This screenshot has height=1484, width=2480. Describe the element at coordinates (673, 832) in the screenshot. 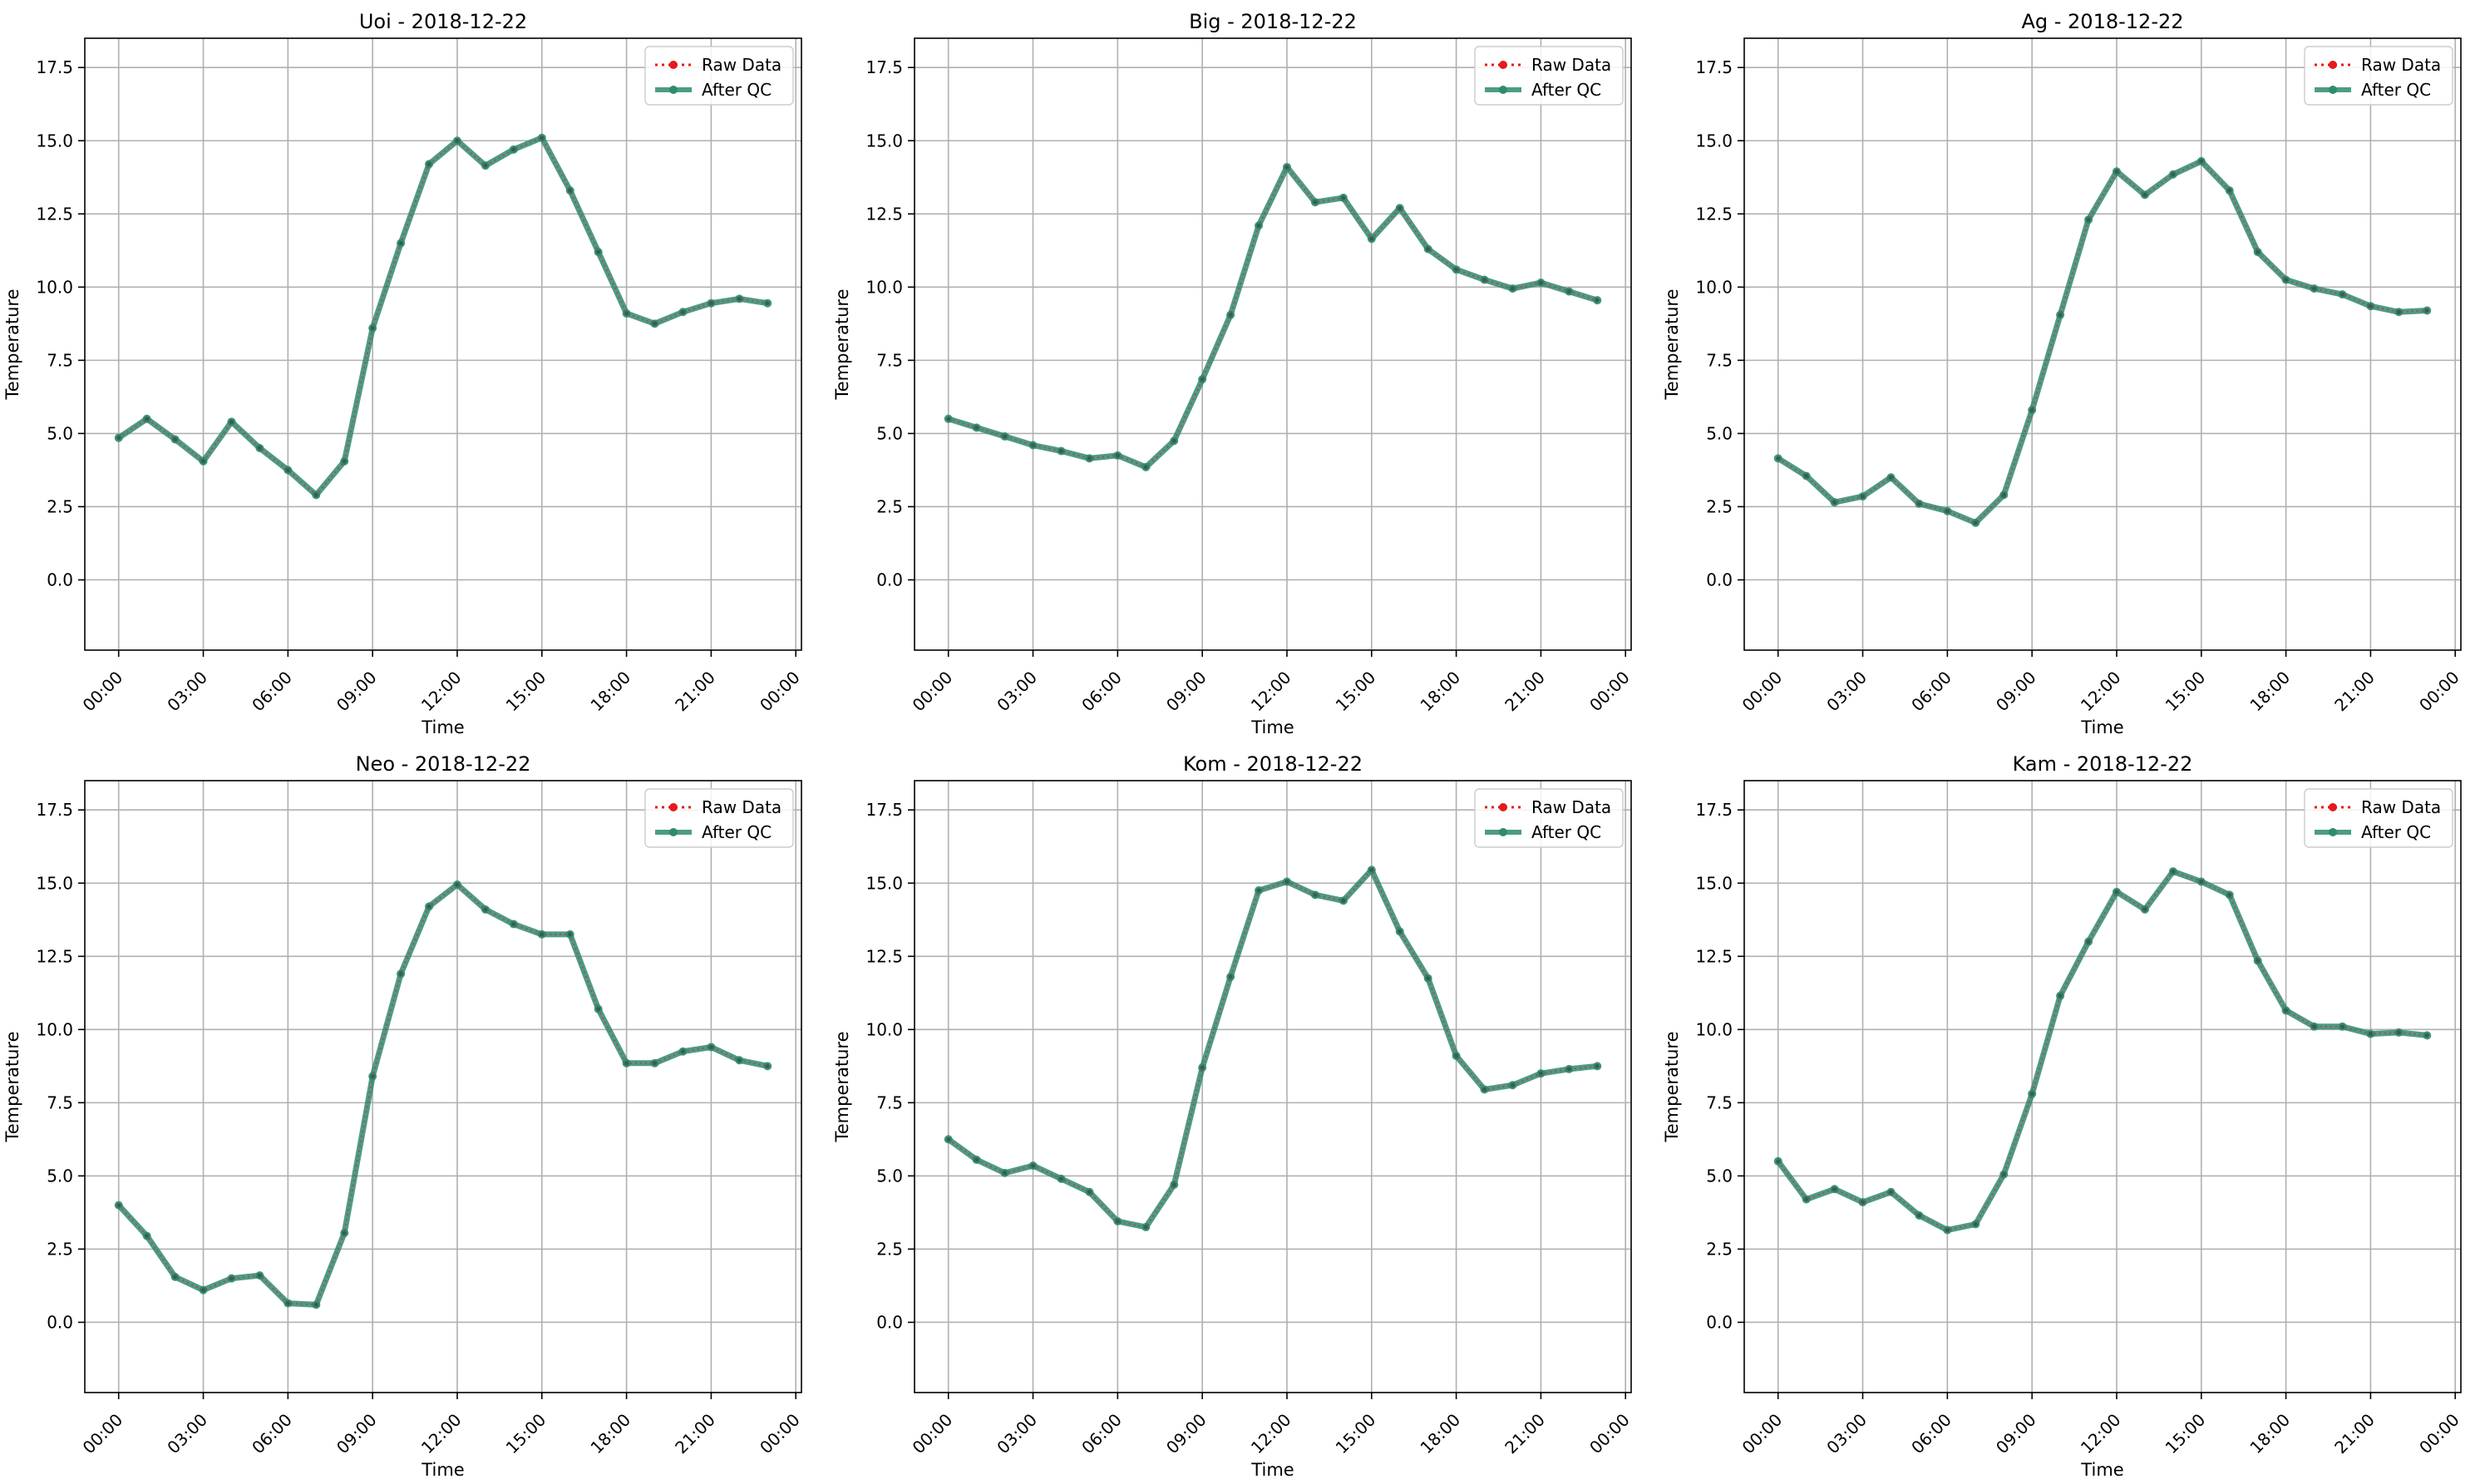

I see `legend-after-qc-marker` at that location.